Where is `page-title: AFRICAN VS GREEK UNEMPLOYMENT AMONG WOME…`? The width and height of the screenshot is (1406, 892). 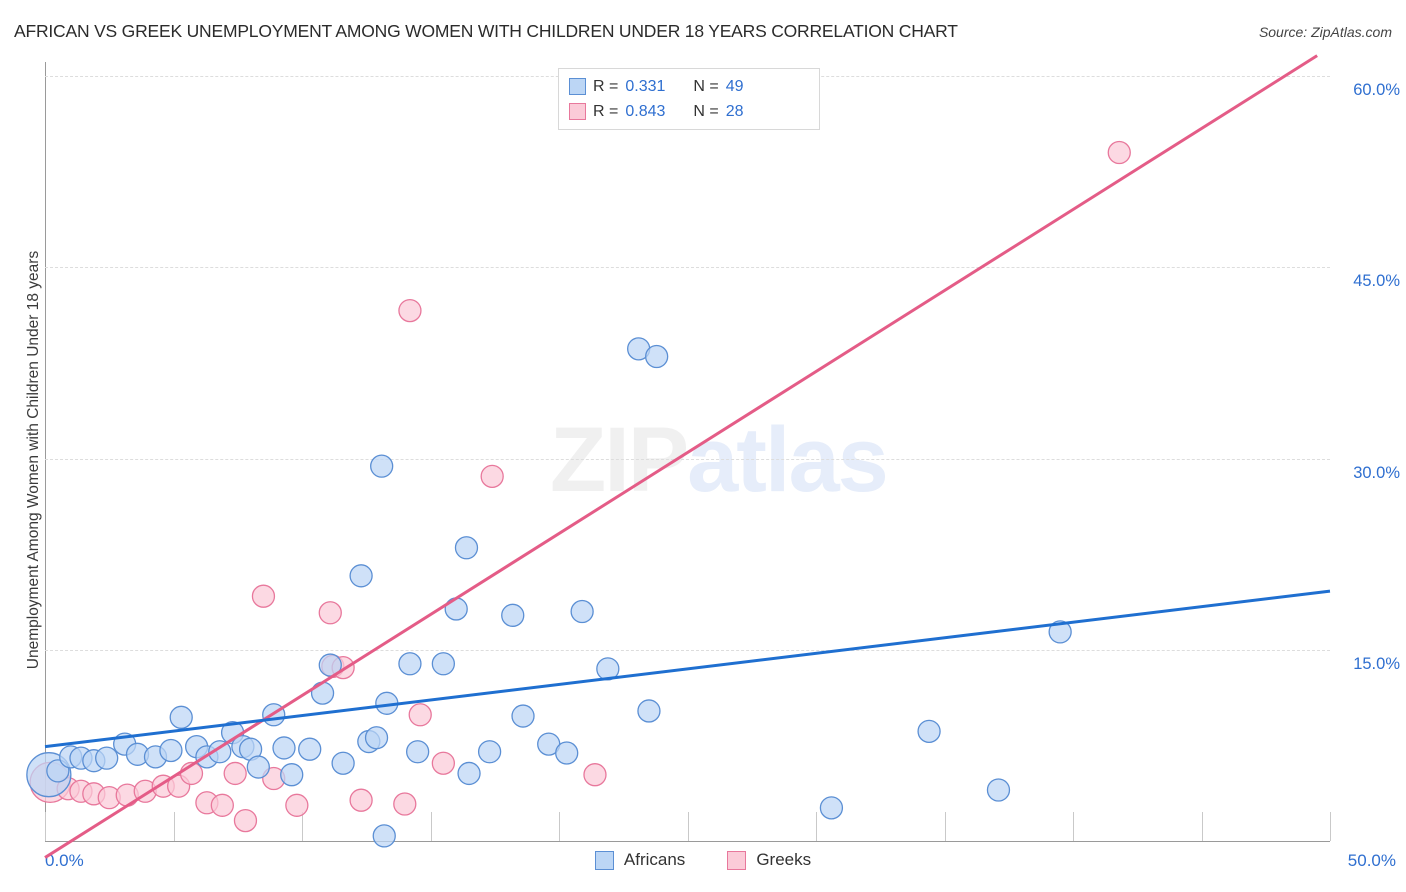 page-title: AFRICAN VS GREEK UNEMPLOYMENT AMONG WOME… is located at coordinates (486, 31).